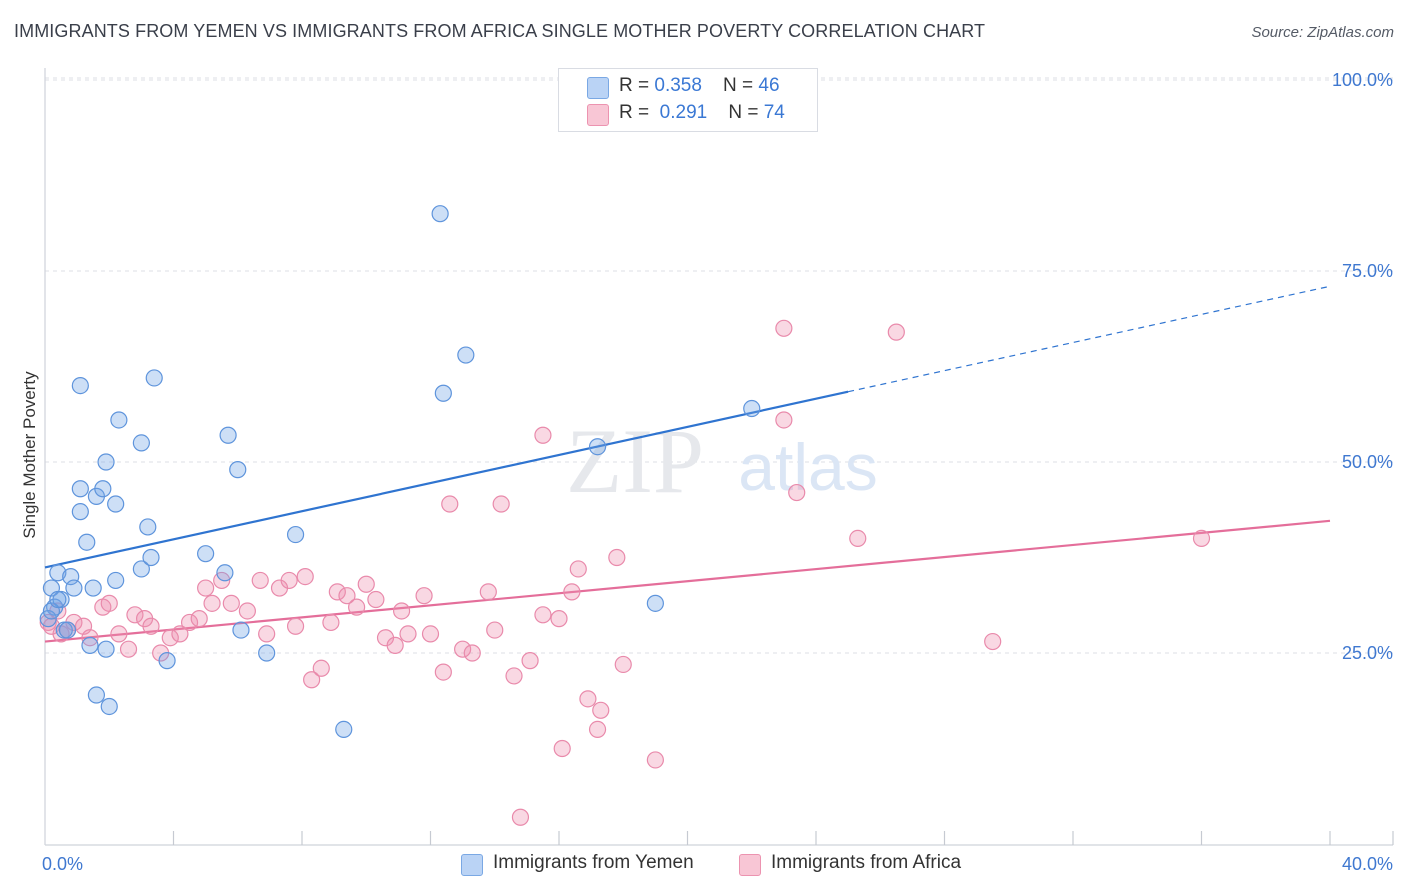 This screenshot has width=1406, height=892. What do you see at coordinates (678, 85) in the screenshot?
I see `legend-yemen-r-value: 0.358` at bounding box center [678, 85].